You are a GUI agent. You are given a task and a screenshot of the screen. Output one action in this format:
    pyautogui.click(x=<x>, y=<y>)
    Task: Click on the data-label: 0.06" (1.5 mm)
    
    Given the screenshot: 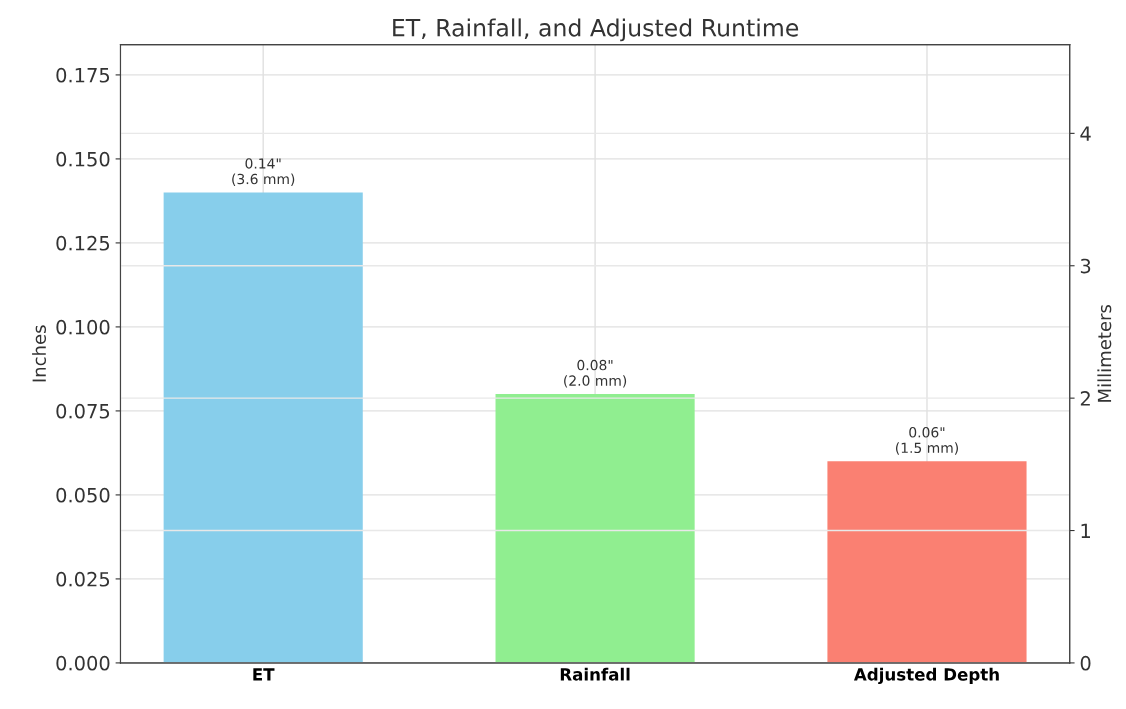 What is the action you would take?
    pyautogui.click(x=926, y=441)
    